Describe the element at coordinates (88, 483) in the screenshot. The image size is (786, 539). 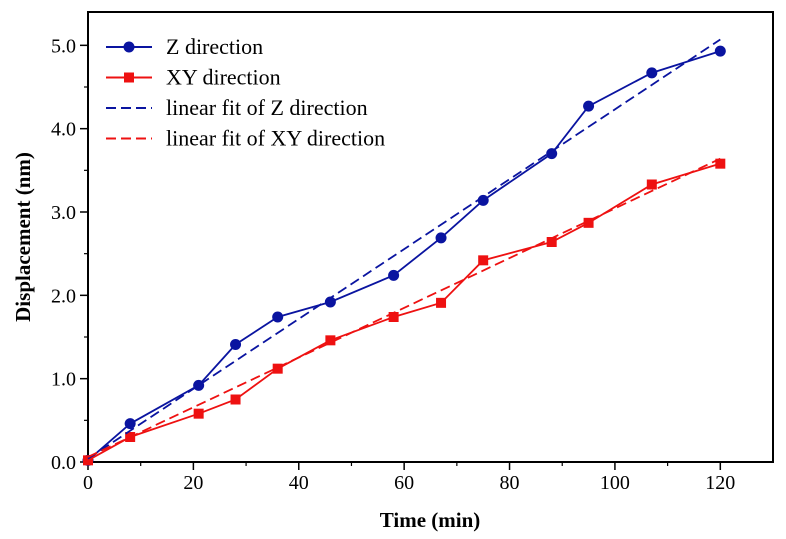
I see `x-tick-label: 0` at that location.